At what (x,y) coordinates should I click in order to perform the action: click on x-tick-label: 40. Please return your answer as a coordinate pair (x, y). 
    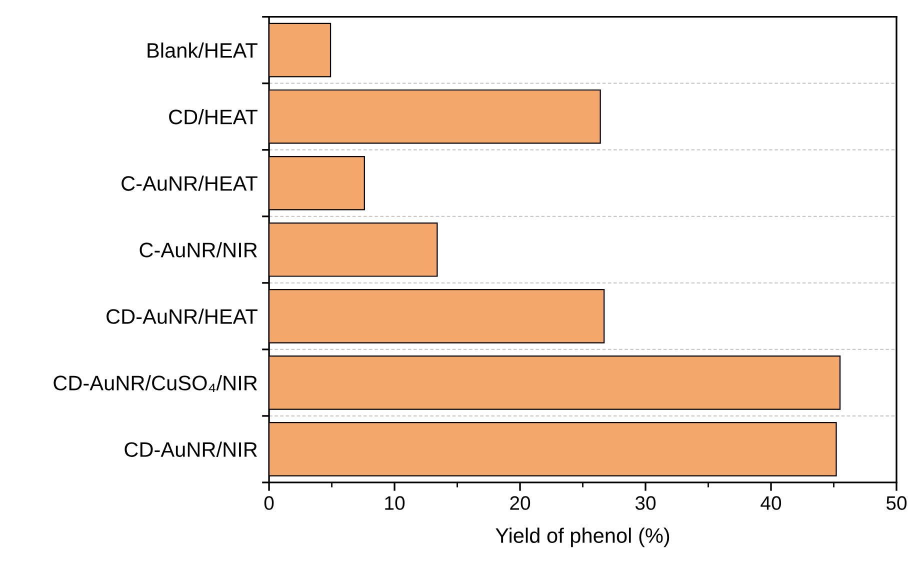
    Looking at the image, I should click on (771, 503).